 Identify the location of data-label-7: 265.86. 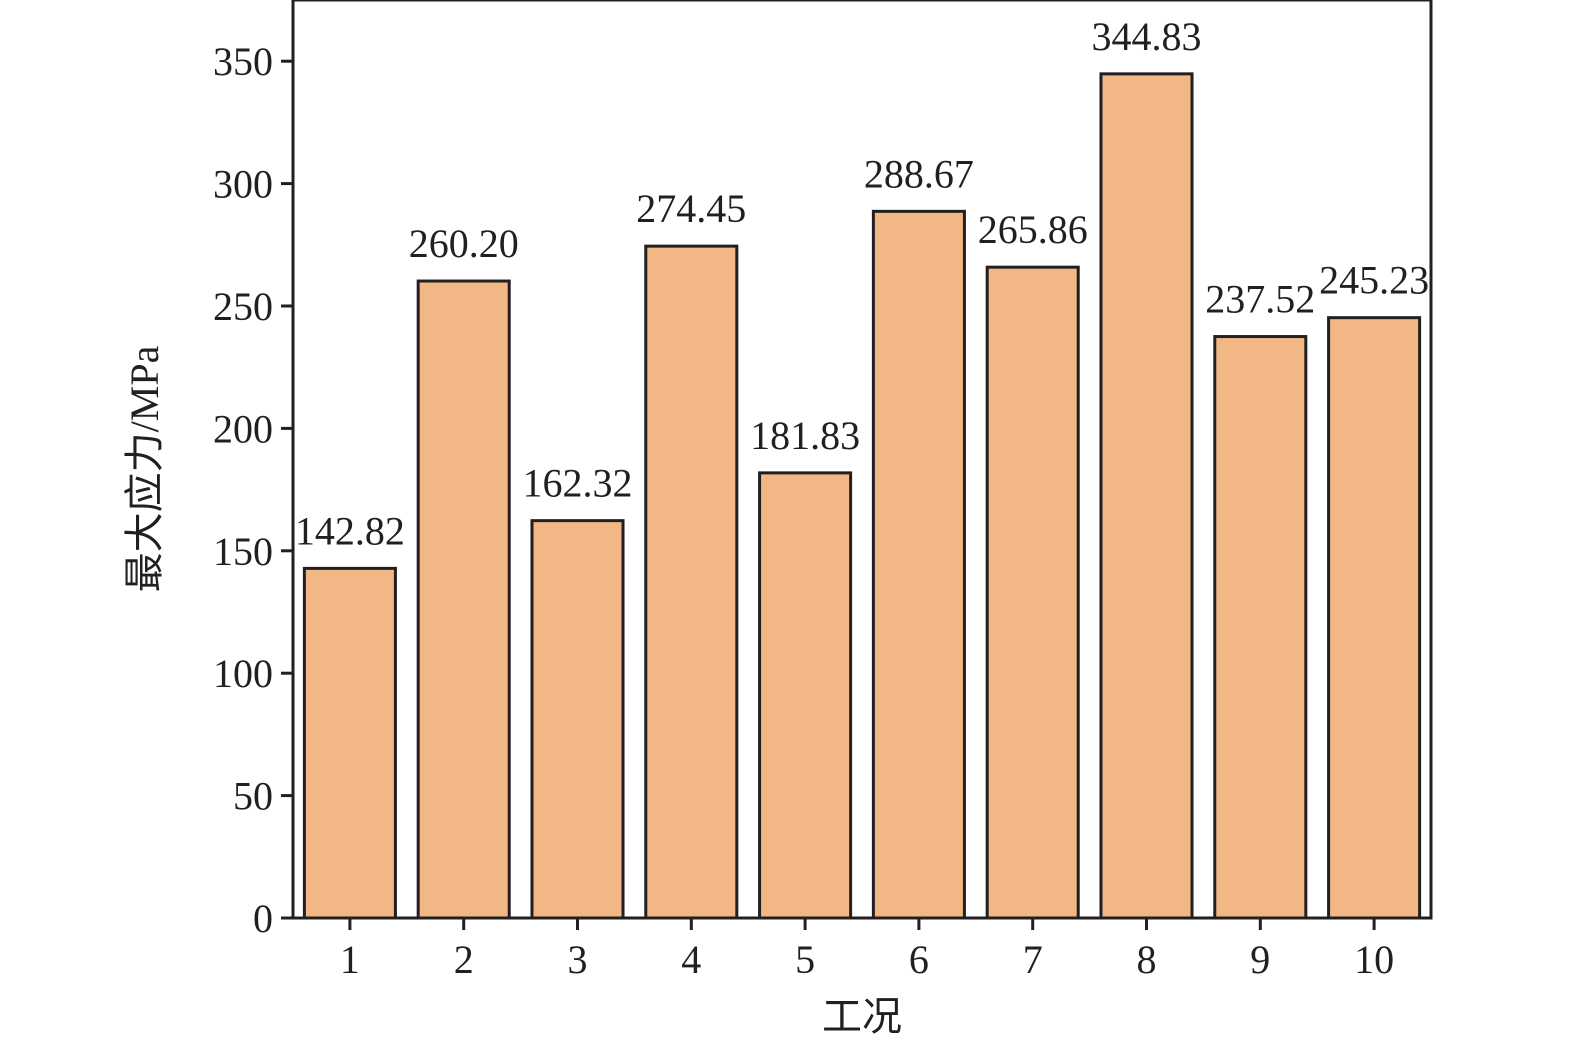
(1033, 229).